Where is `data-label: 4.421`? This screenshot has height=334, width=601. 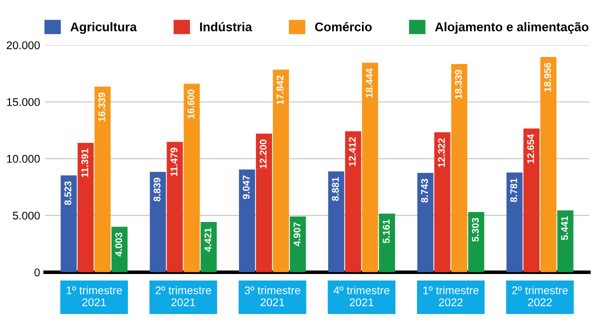 data-label: 4.421 is located at coordinates (208, 240).